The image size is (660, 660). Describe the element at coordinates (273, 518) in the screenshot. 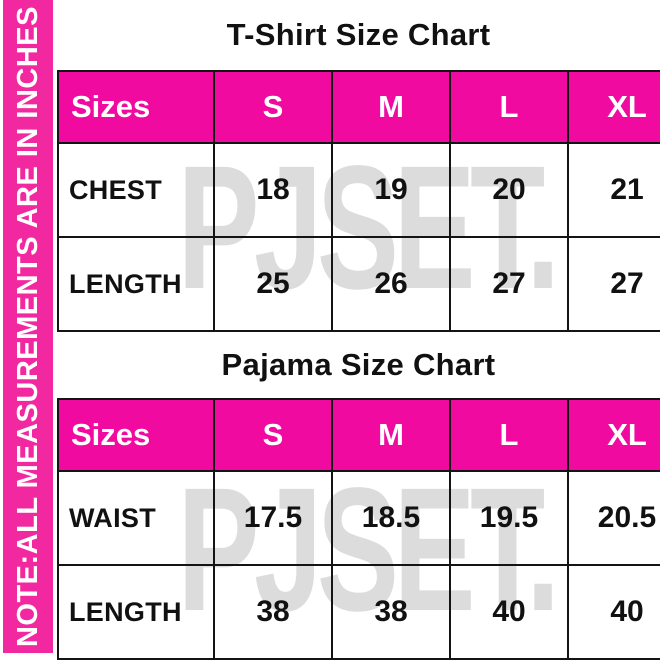

I see `value-cell: 17.5` at that location.